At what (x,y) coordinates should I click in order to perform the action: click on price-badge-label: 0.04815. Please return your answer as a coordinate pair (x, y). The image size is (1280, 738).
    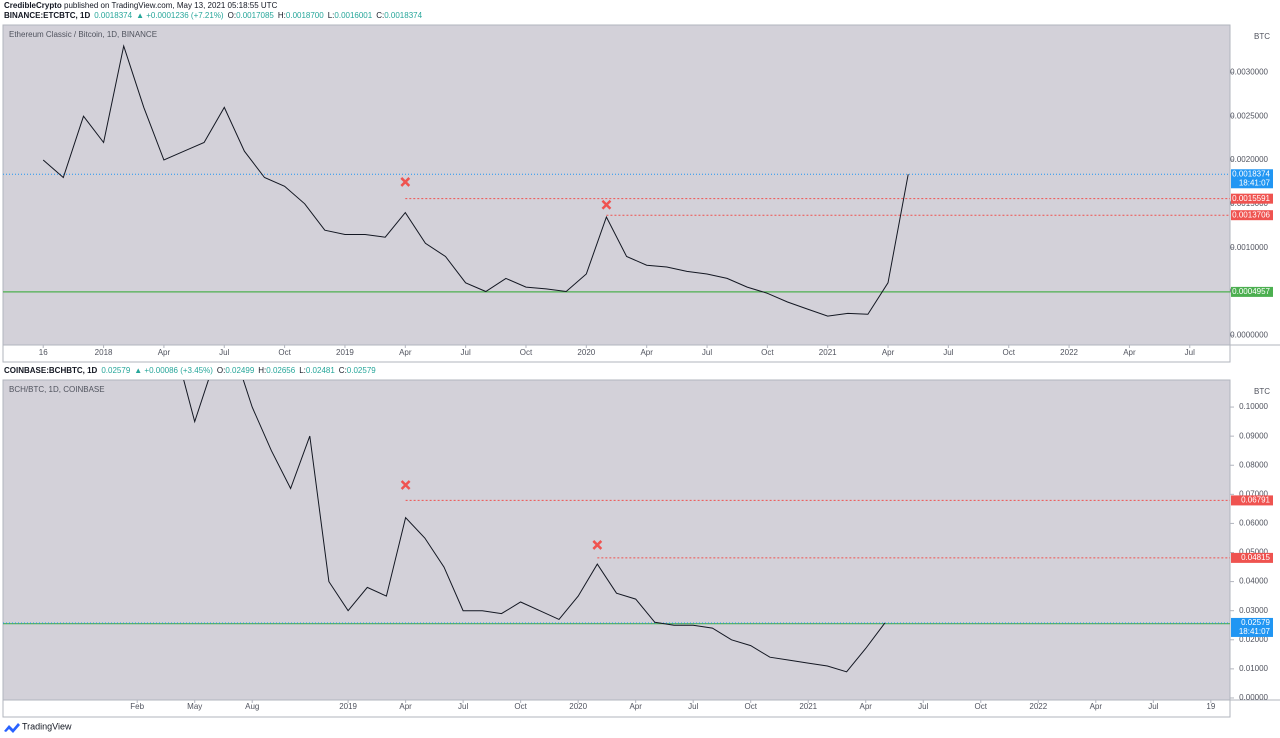
    Looking at the image, I should click on (1255, 557).